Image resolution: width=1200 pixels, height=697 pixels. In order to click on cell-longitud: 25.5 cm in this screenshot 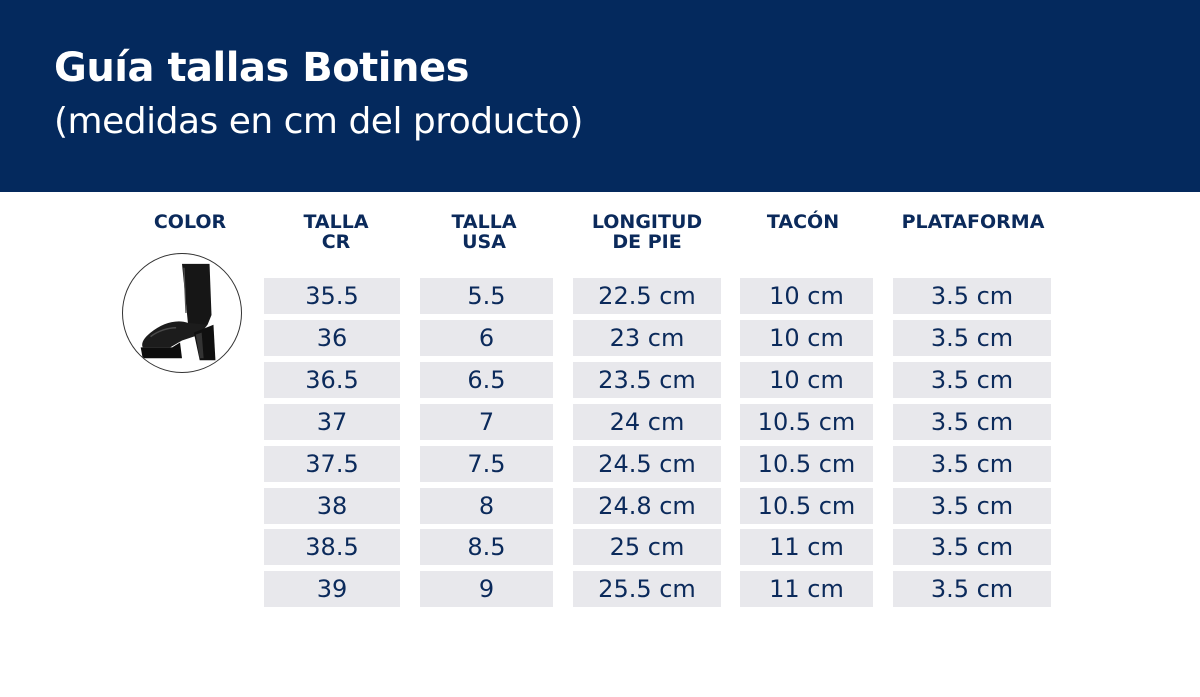, I will do `click(647, 589)`.